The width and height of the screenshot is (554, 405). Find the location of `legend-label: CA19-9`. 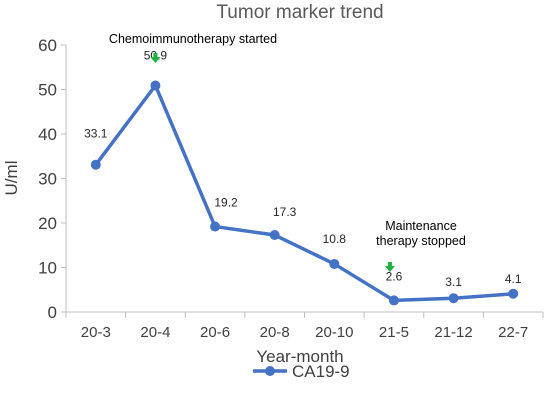

legend-label: CA19-9 is located at coordinates (321, 371).